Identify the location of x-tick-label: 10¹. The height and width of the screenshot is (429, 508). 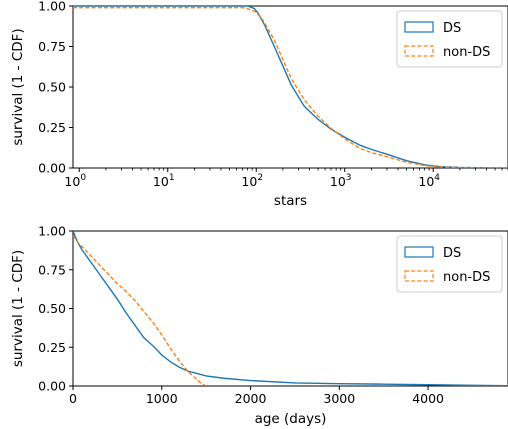
(164, 181).